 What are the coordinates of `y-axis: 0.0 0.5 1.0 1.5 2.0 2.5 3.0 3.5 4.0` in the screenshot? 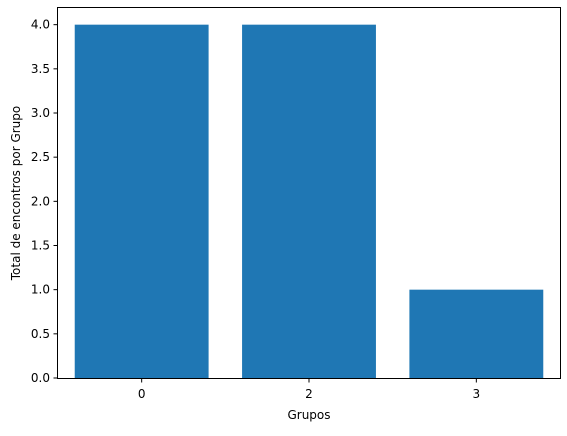 It's located at (44, 201).